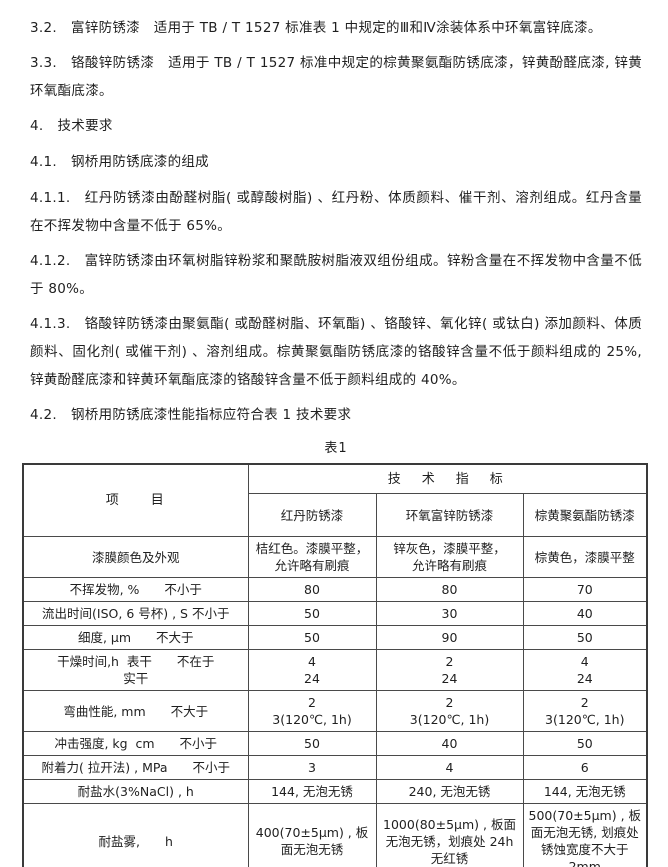 The width and height of the screenshot is (668, 867). I want to click on clause-text: 技术要求, so click(85, 126).